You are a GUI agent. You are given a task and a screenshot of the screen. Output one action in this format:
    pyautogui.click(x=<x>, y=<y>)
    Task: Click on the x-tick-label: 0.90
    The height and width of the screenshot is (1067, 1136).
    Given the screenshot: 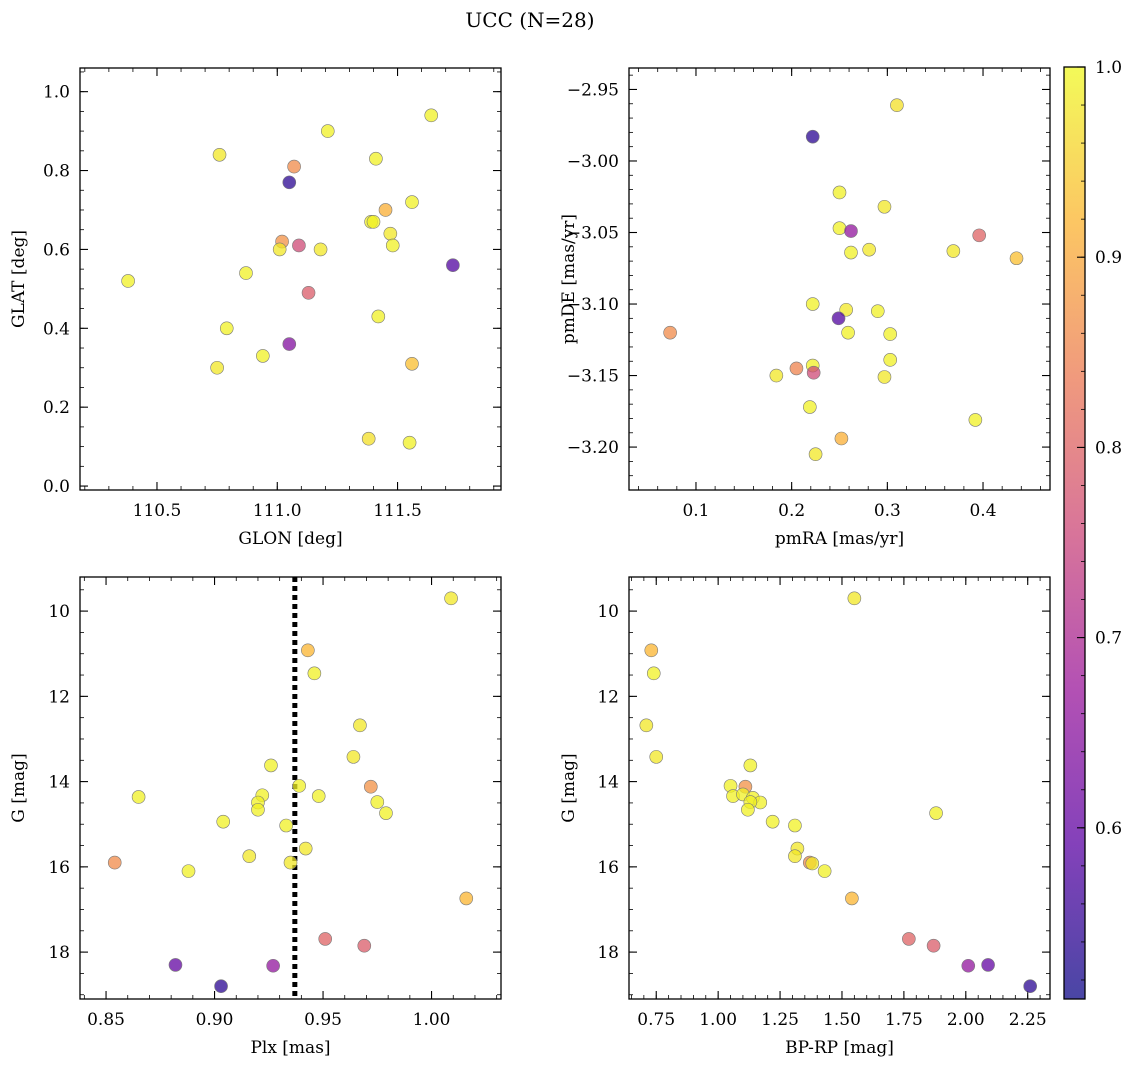 What is the action you would take?
    pyautogui.click(x=215, y=1020)
    